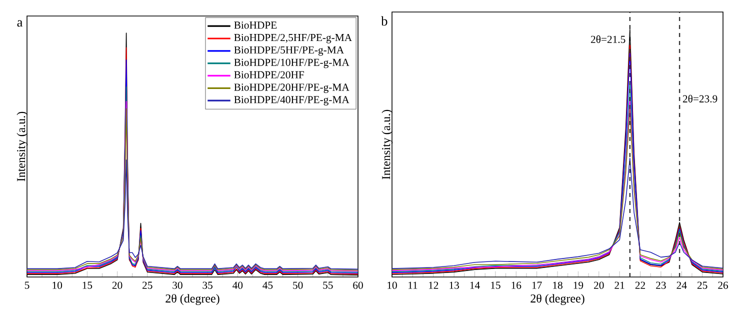  Describe the element at coordinates (413, 285) in the screenshot. I see `x-tick-label: 11` at that location.